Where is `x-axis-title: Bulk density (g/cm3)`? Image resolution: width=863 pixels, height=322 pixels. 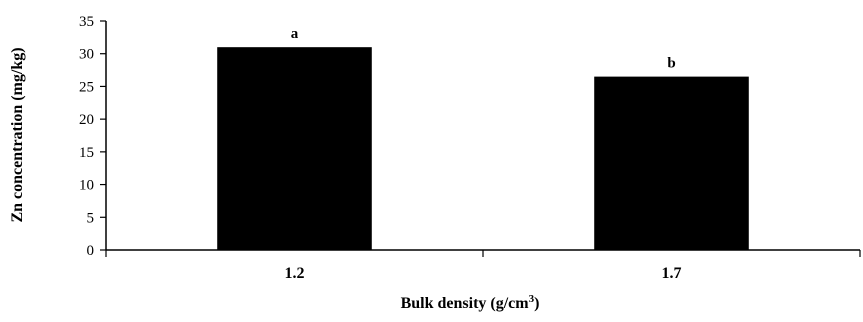
x-axis-title: Bulk density (g/cm3) is located at coordinates (470, 302).